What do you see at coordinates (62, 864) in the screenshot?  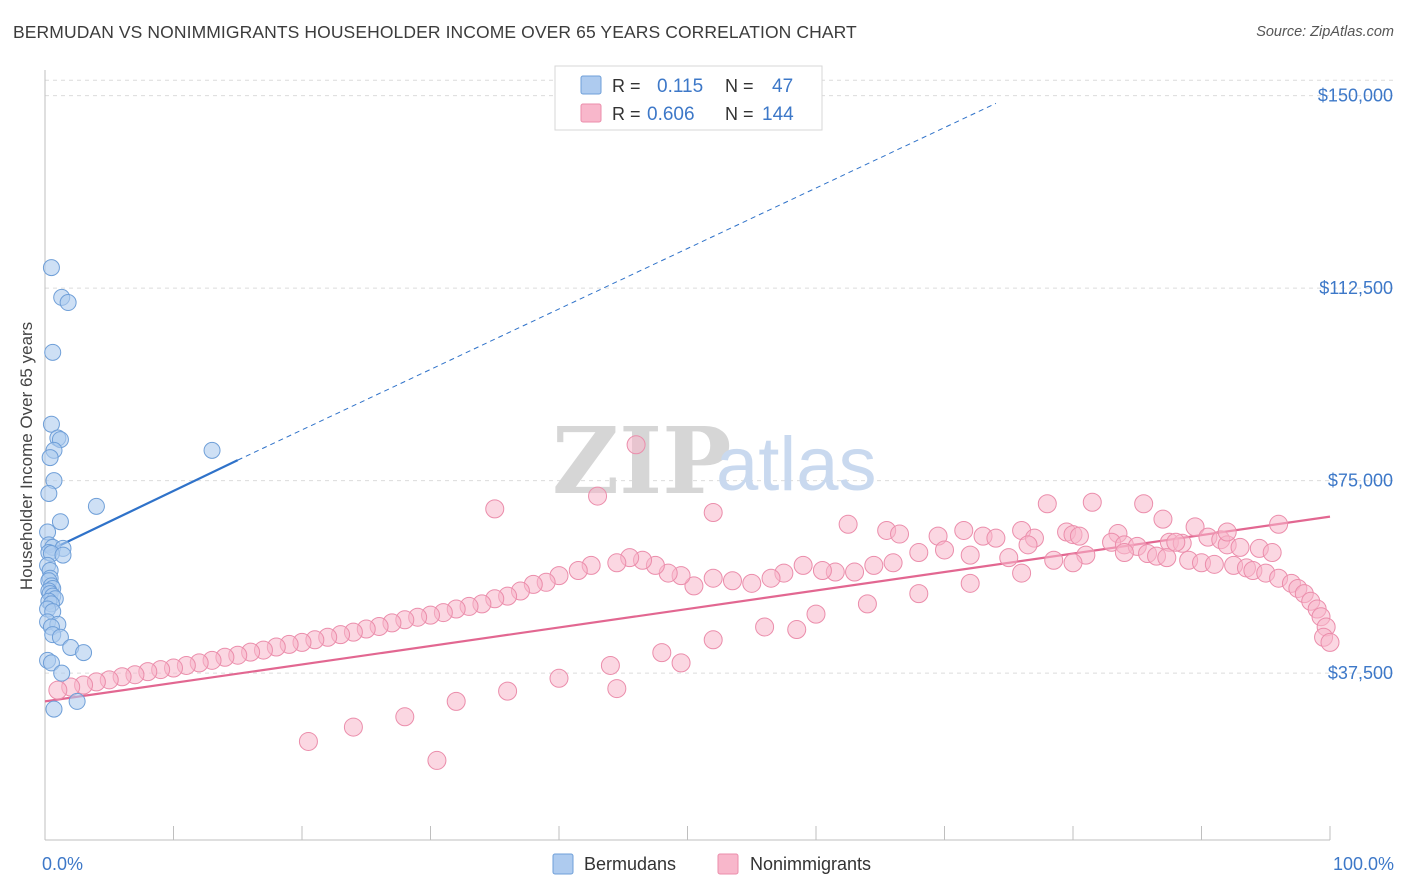 I see `x-tick-label: 0.0%` at bounding box center [62, 864].